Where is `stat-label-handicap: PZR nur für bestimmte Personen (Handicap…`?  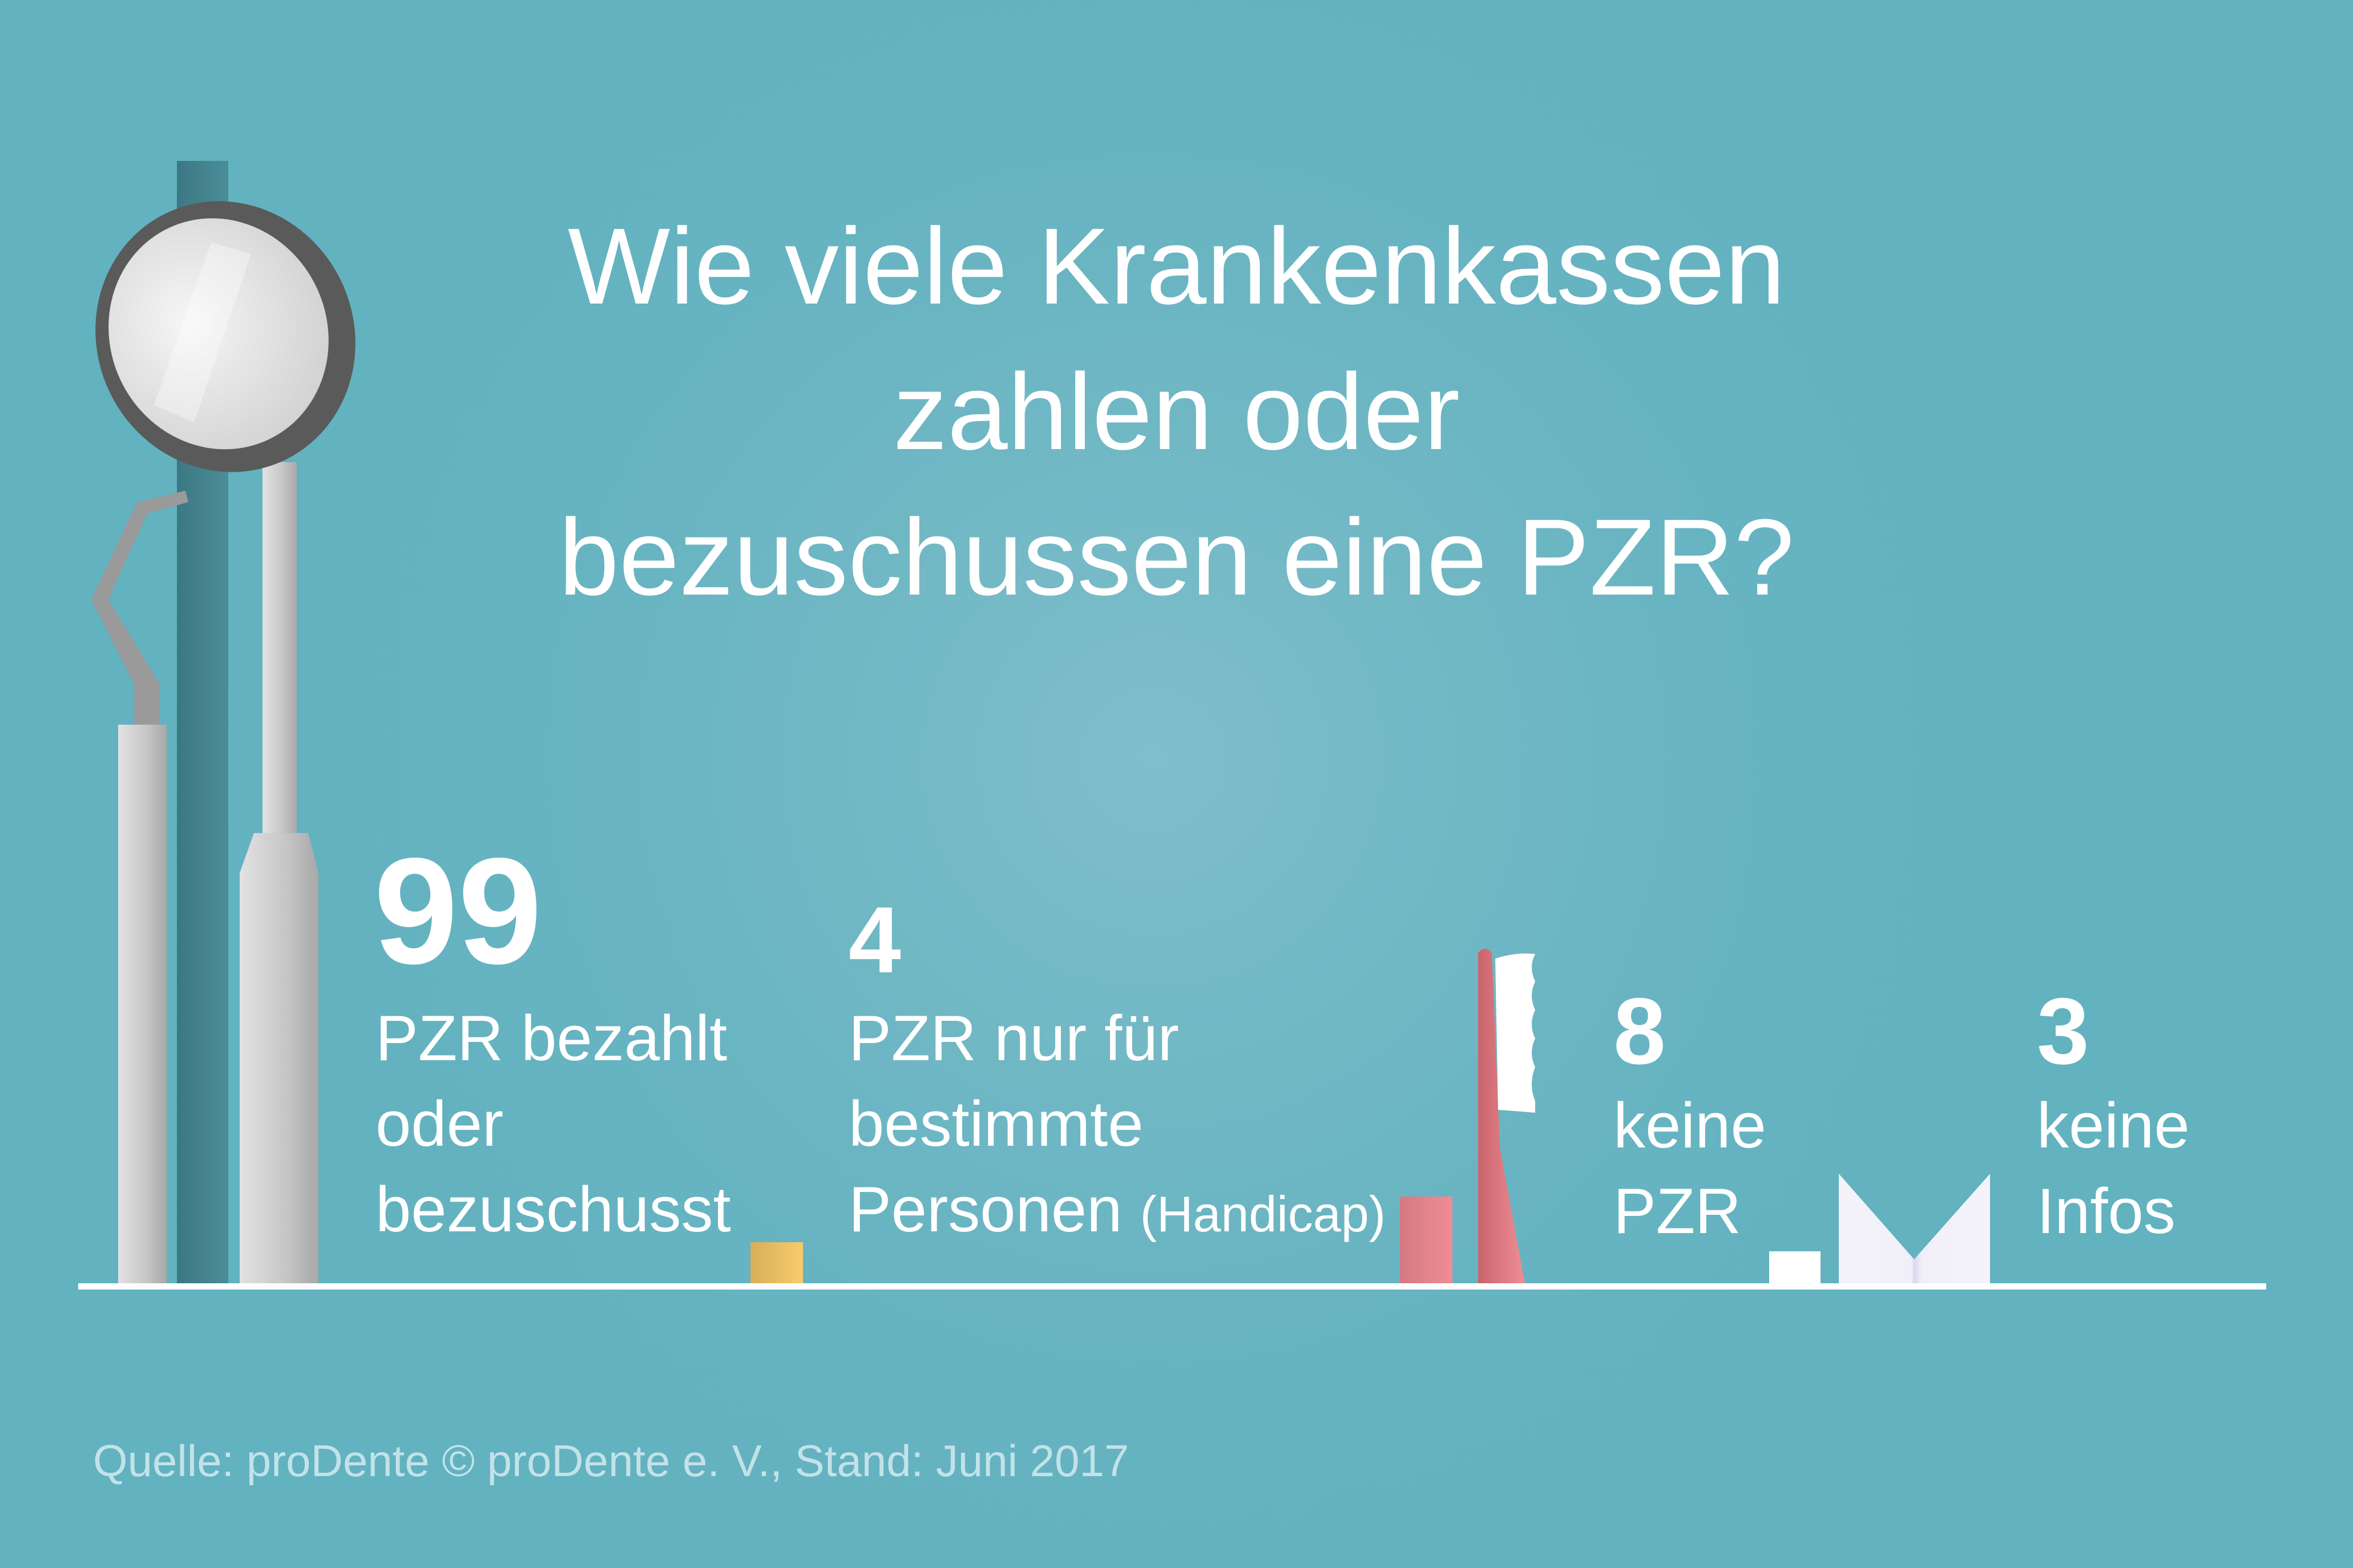
stat-label-handicap: PZR nur für bestimmte Personen (Handicap… is located at coordinates (1117, 1126).